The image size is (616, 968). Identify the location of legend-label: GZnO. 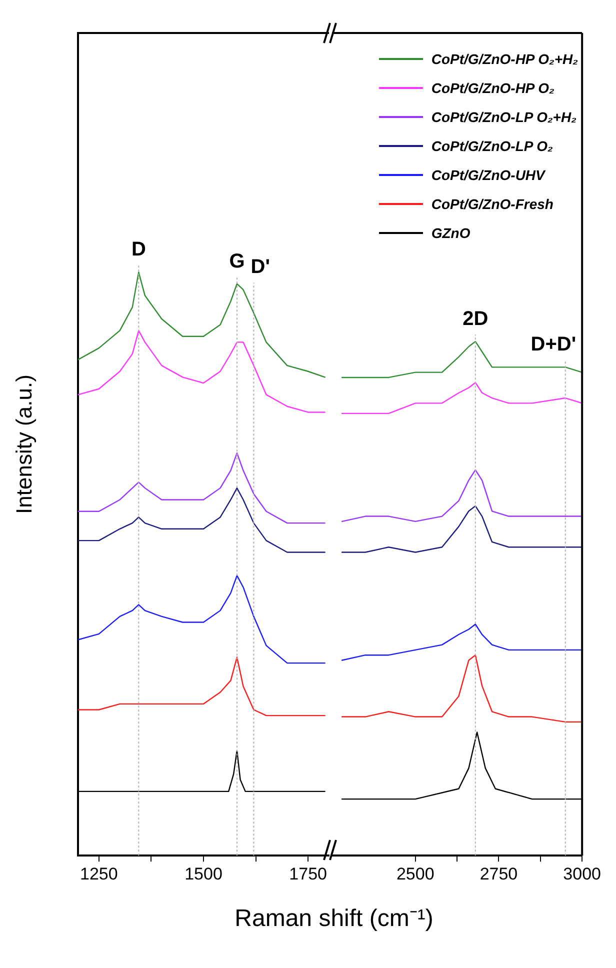
(450, 232).